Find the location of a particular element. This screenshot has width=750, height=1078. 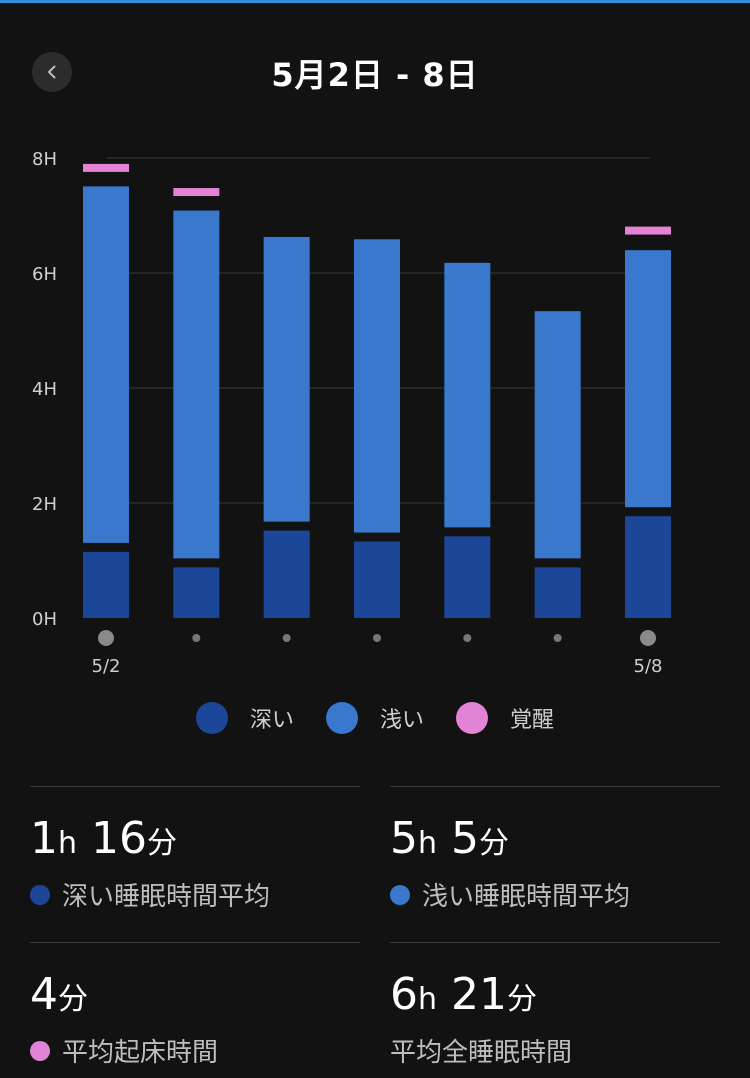

stat-light-hours-unit: h is located at coordinates (428, 843).